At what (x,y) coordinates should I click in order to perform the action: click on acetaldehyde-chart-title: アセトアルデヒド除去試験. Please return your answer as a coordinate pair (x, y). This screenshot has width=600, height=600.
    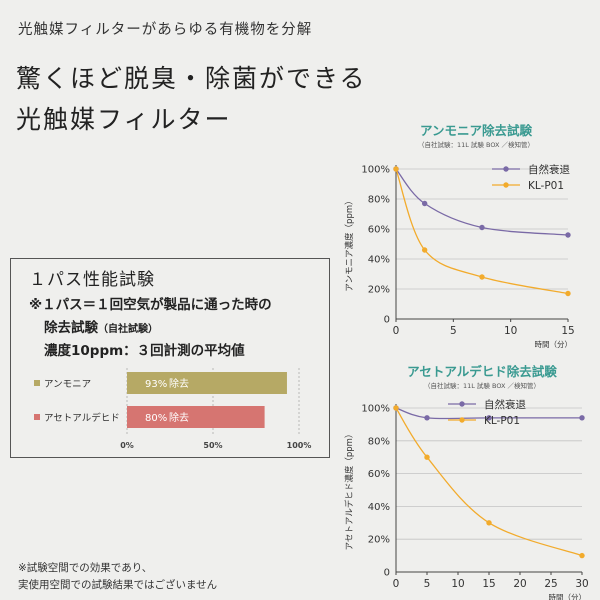
    Looking at the image, I should click on (482, 371).